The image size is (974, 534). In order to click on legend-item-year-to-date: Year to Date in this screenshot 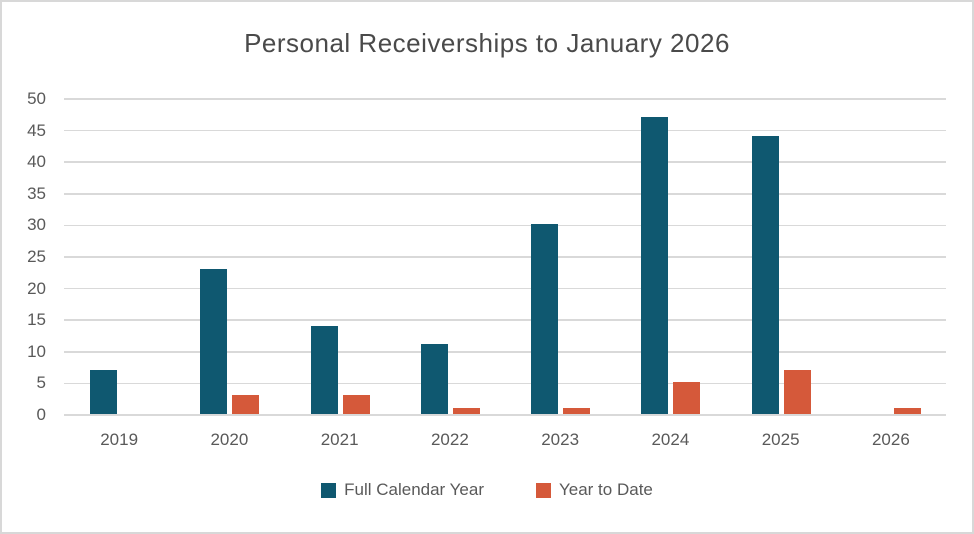, I will do `click(594, 490)`.